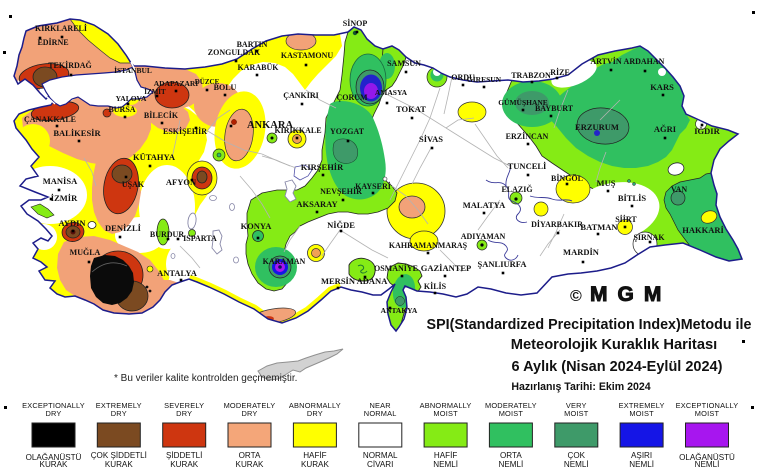 This screenshot has width=760, height=472. What do you see at coordinates (503, 264) in the screenshot?
I see `svg-text: ŞANLIURFA` at bounding box center [503, 264].